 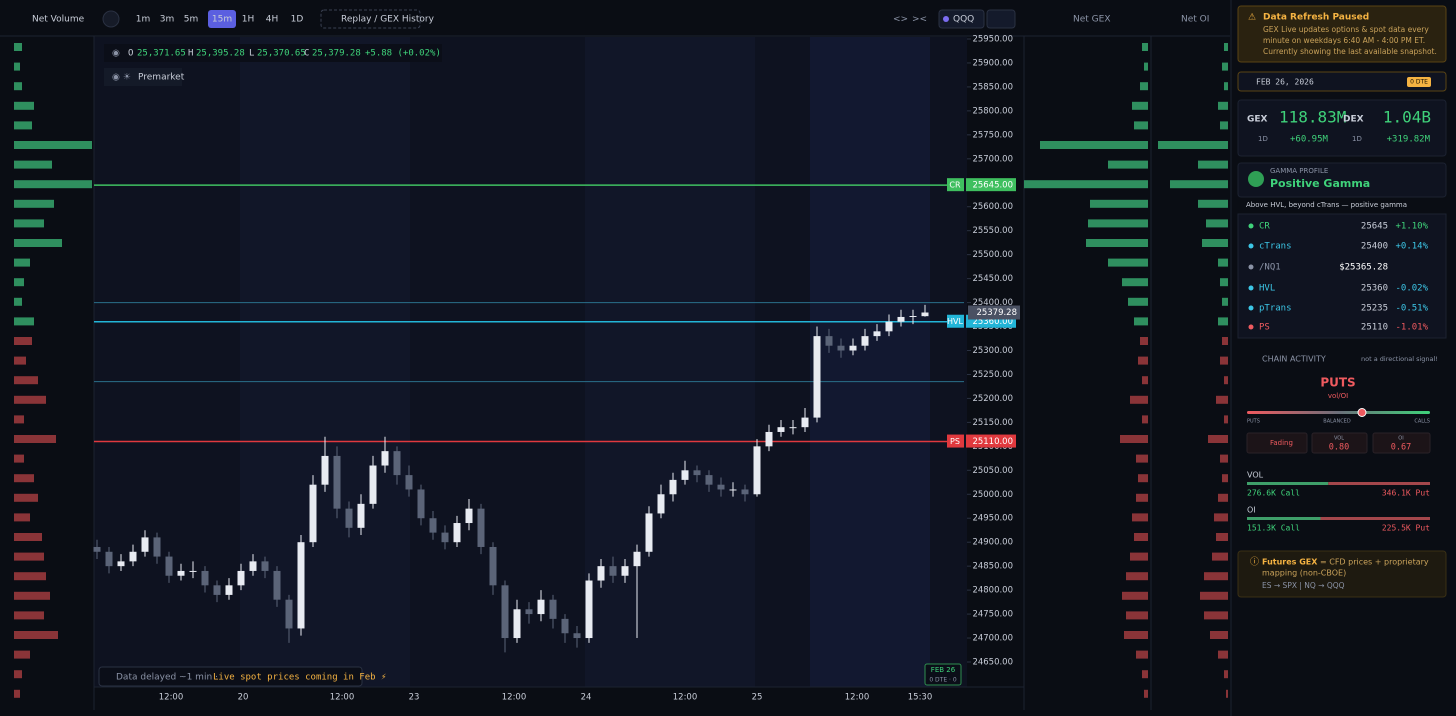 I want to click on collapse-icon: ><, so click(x=919, y=20).